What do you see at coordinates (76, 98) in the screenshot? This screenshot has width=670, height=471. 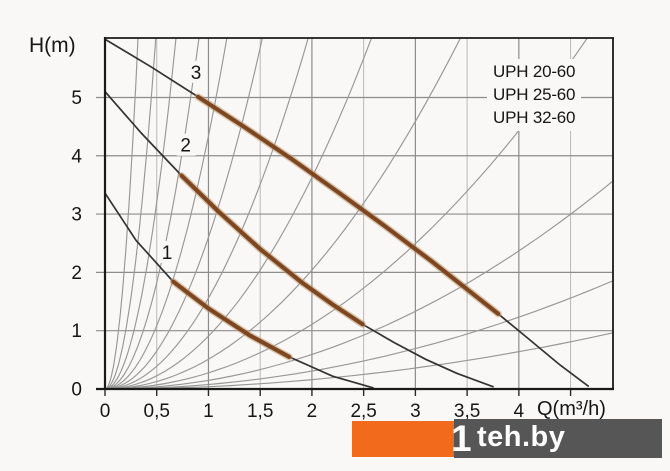 I see `y-tick-label: 5` at bounding box center [76, 98].